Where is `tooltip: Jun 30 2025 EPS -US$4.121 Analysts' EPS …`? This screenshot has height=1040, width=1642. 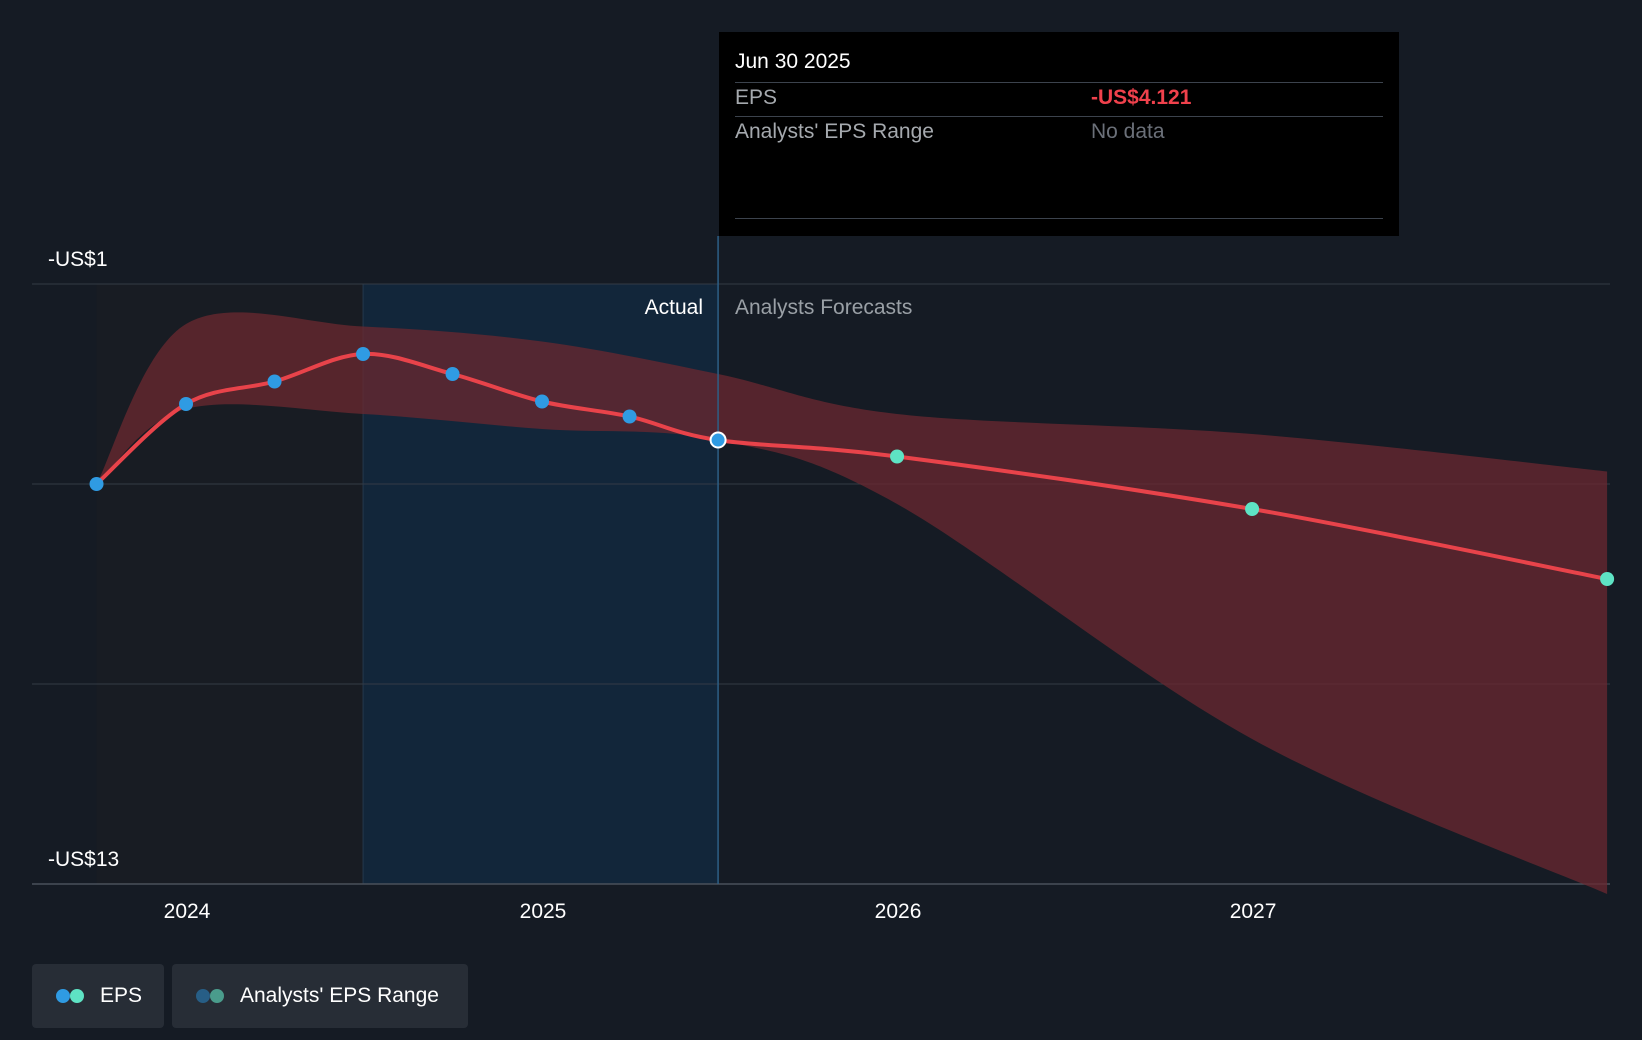
tooltip: Jun 30 2025 EPS -US$4.121 Analysts' EPS … is located at coordinates (1059, 134).